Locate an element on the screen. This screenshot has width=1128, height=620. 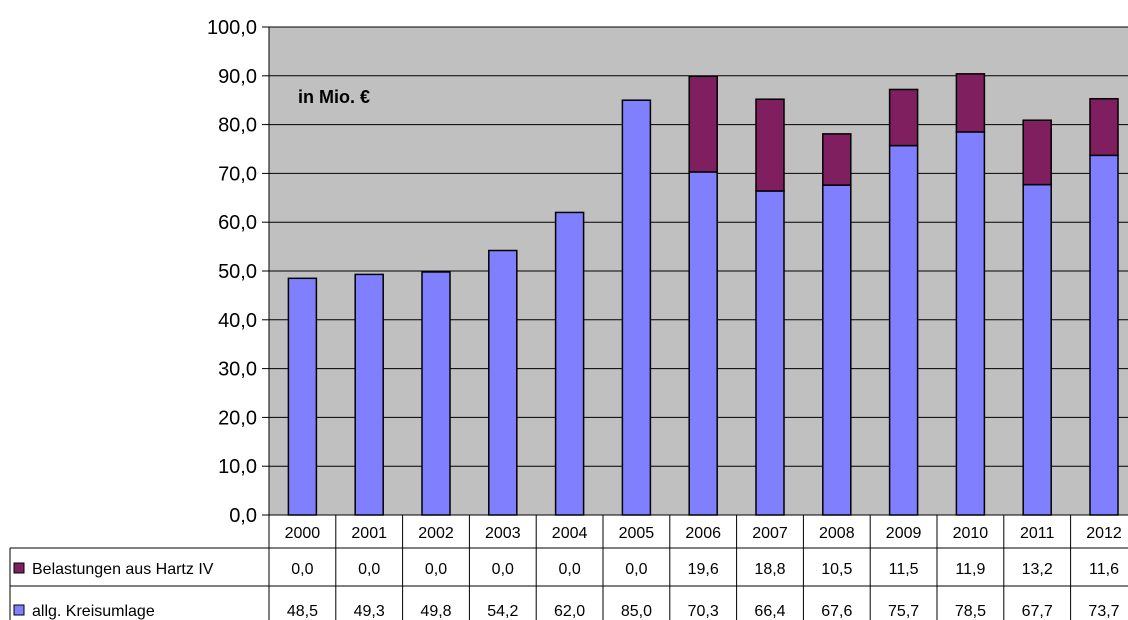
data-label: 49,8 is located at coordinates (435, 611).